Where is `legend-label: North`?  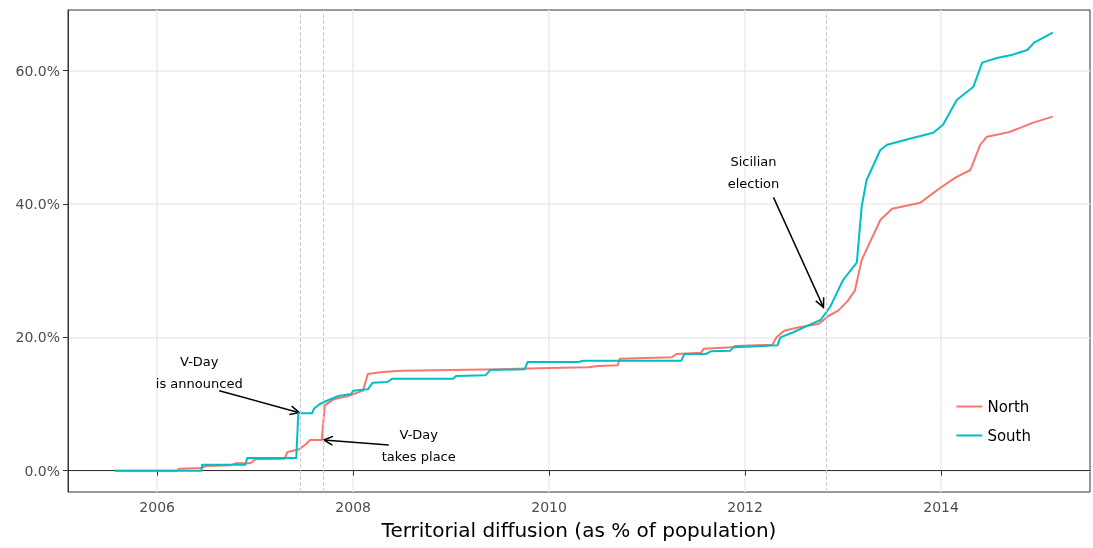 legend-label: North is located at coordinates (1008, 406).